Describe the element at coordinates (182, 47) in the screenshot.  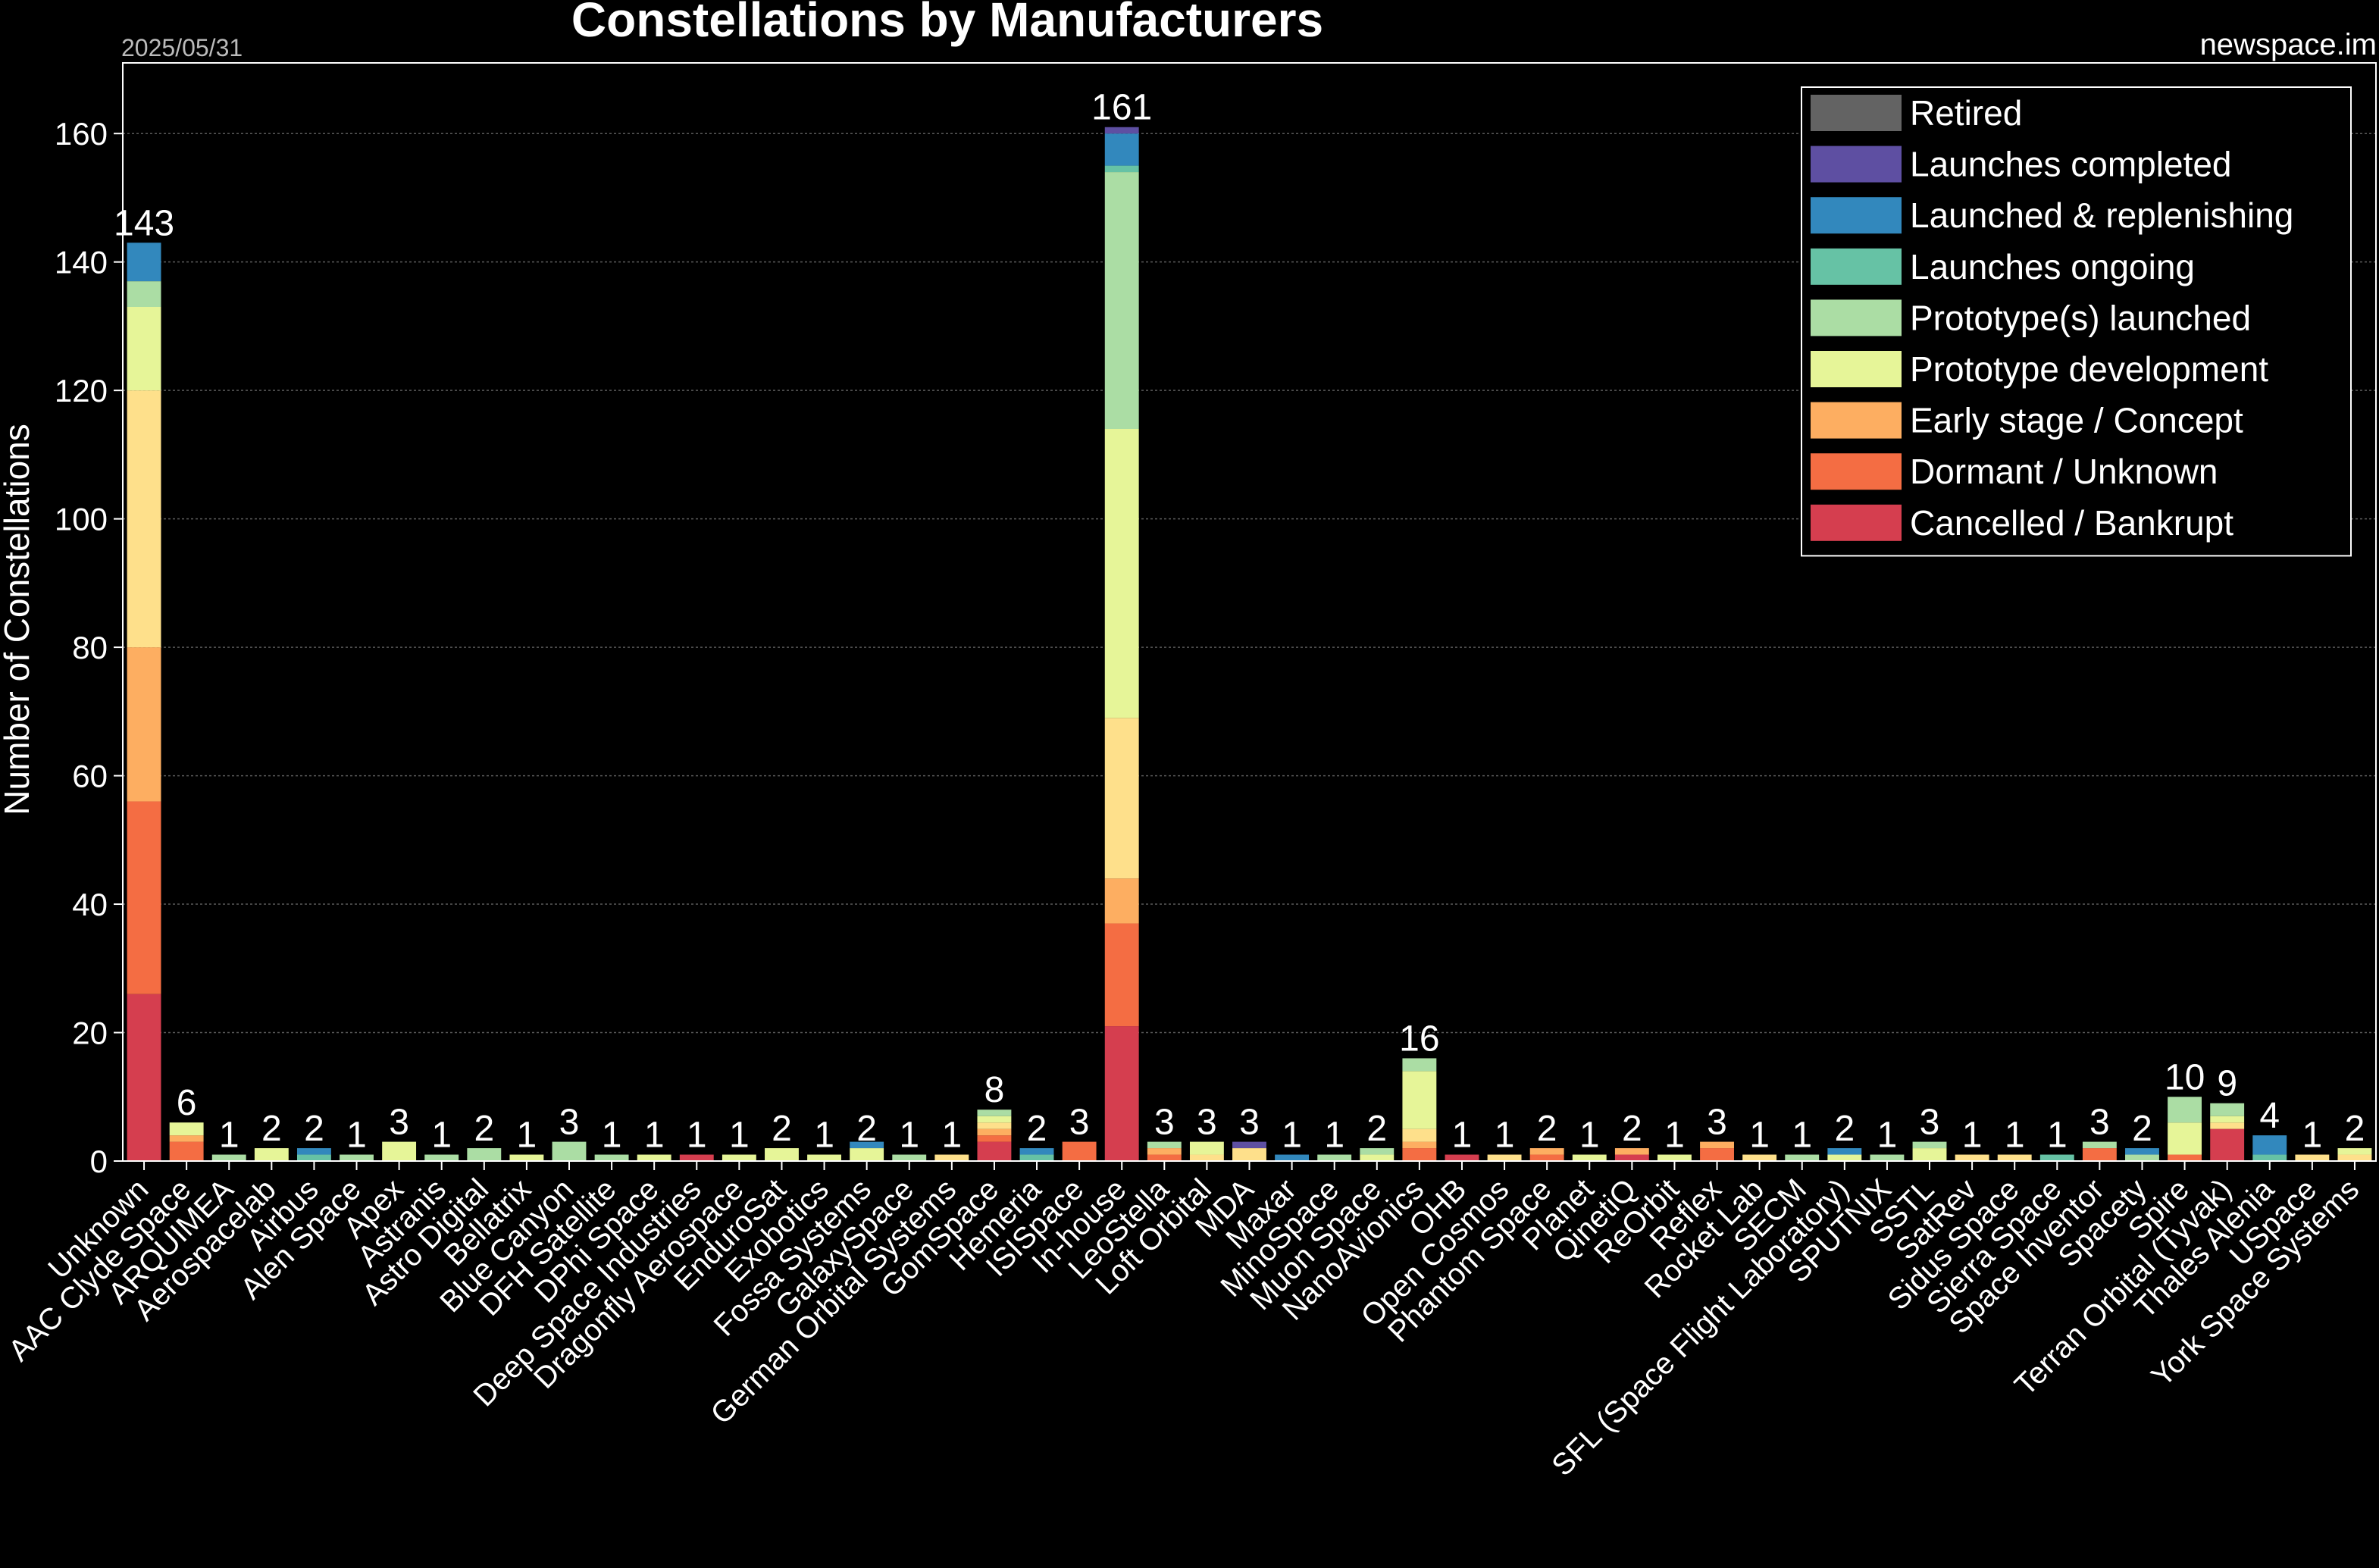
I see `date-label: 2025/05/31` at that location.